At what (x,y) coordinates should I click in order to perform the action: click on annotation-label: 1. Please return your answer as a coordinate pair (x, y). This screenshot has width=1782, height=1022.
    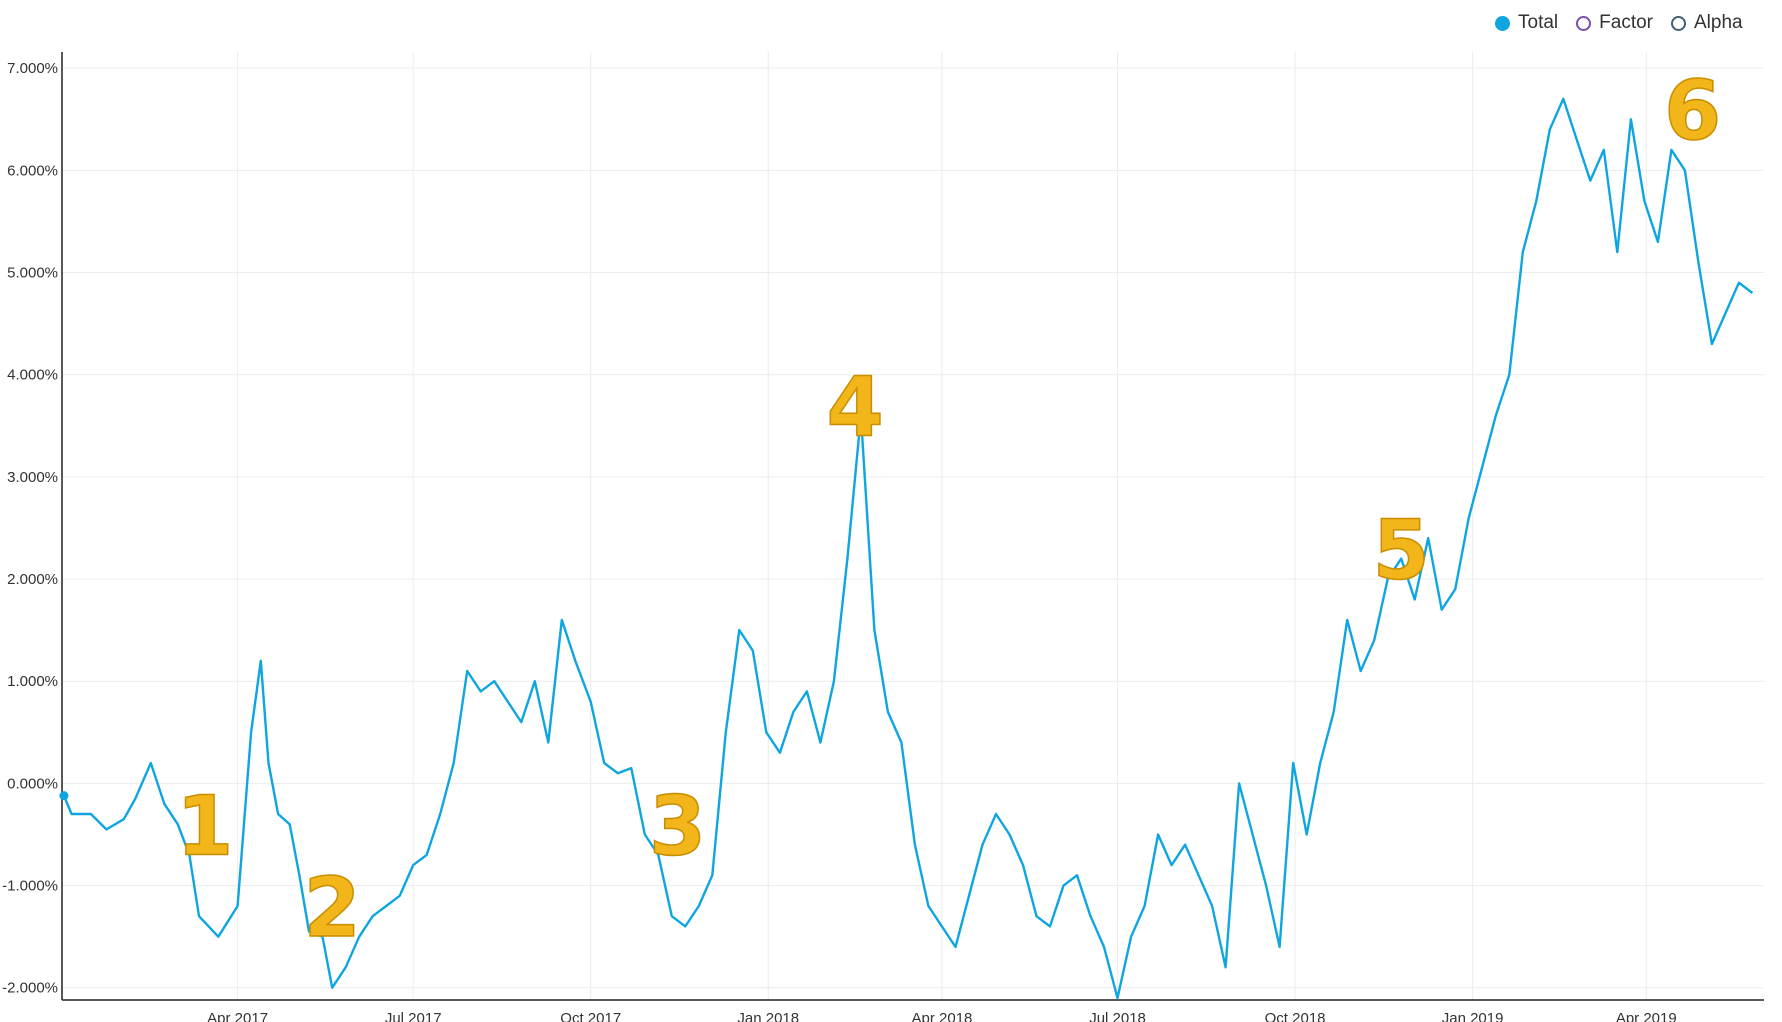
    Looking at the image, I should click on (204, 826).